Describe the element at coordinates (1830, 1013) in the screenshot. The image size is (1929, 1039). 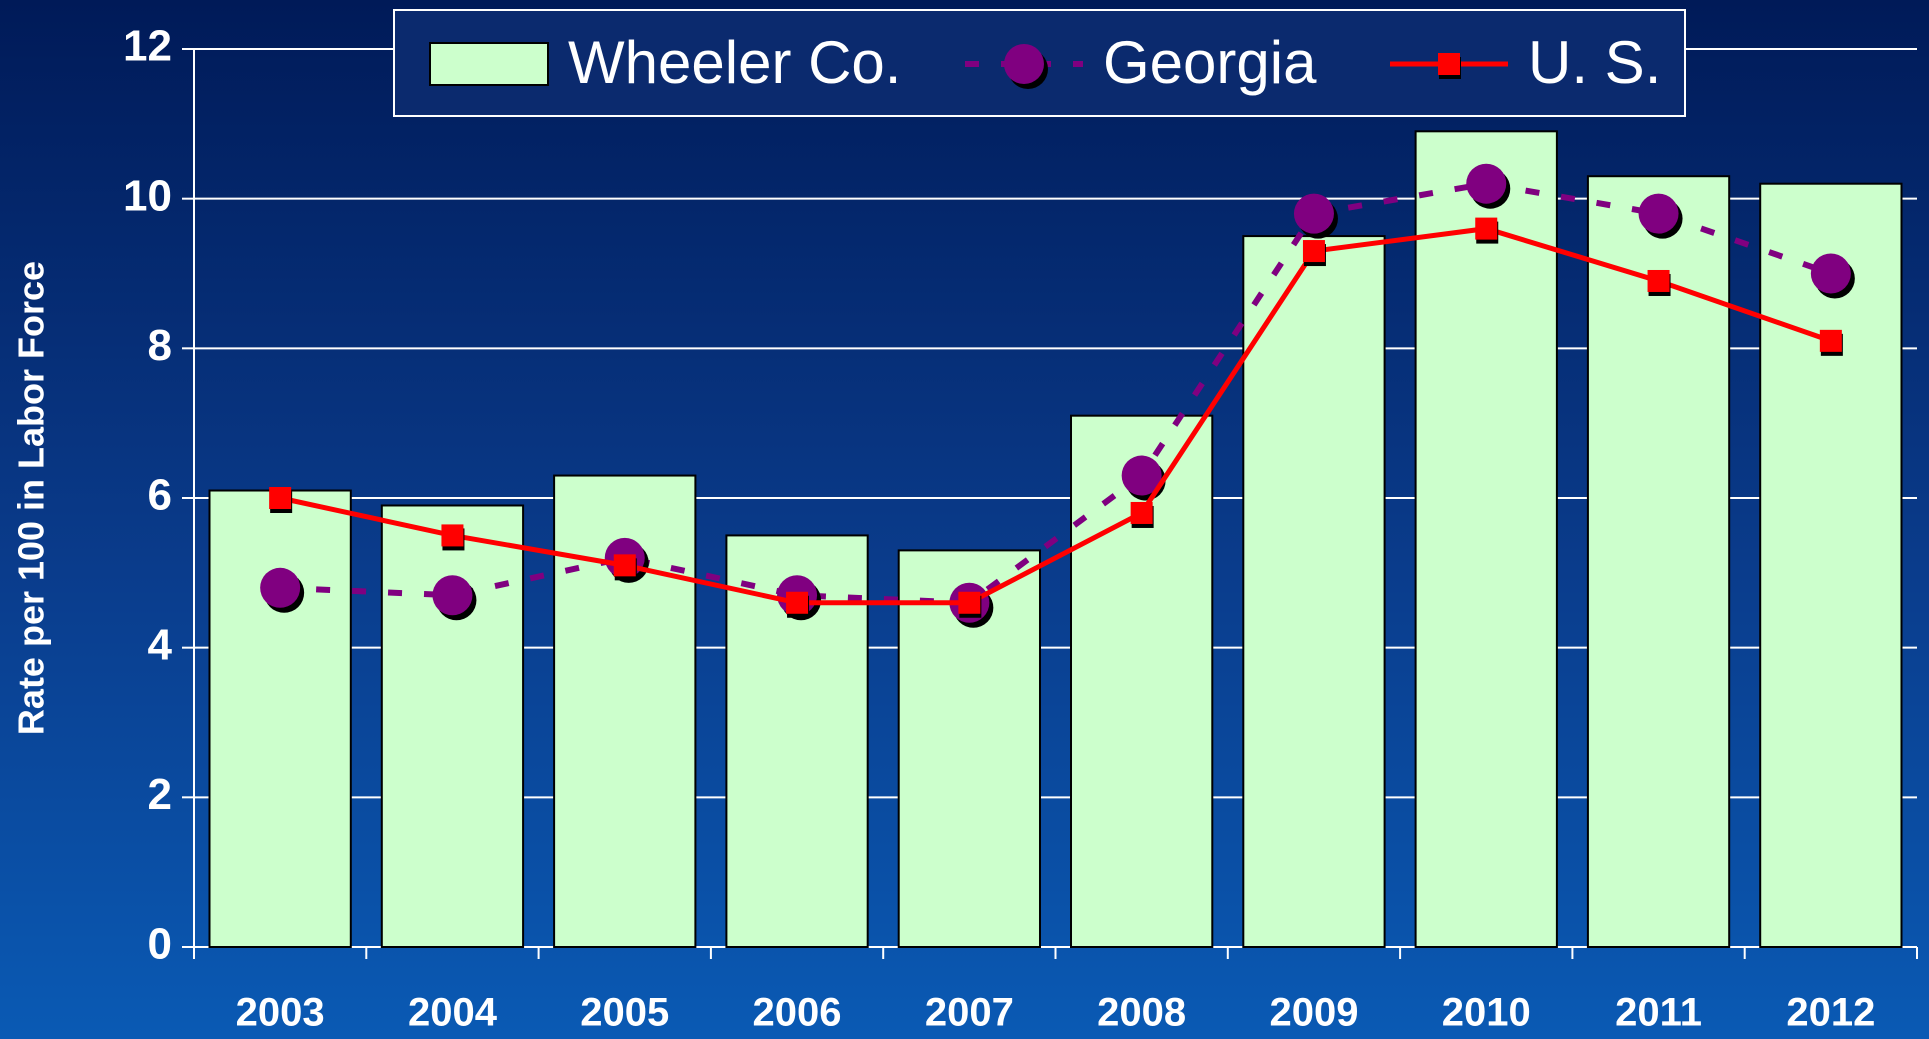
I see `x-tick-label: 2012` at that location.